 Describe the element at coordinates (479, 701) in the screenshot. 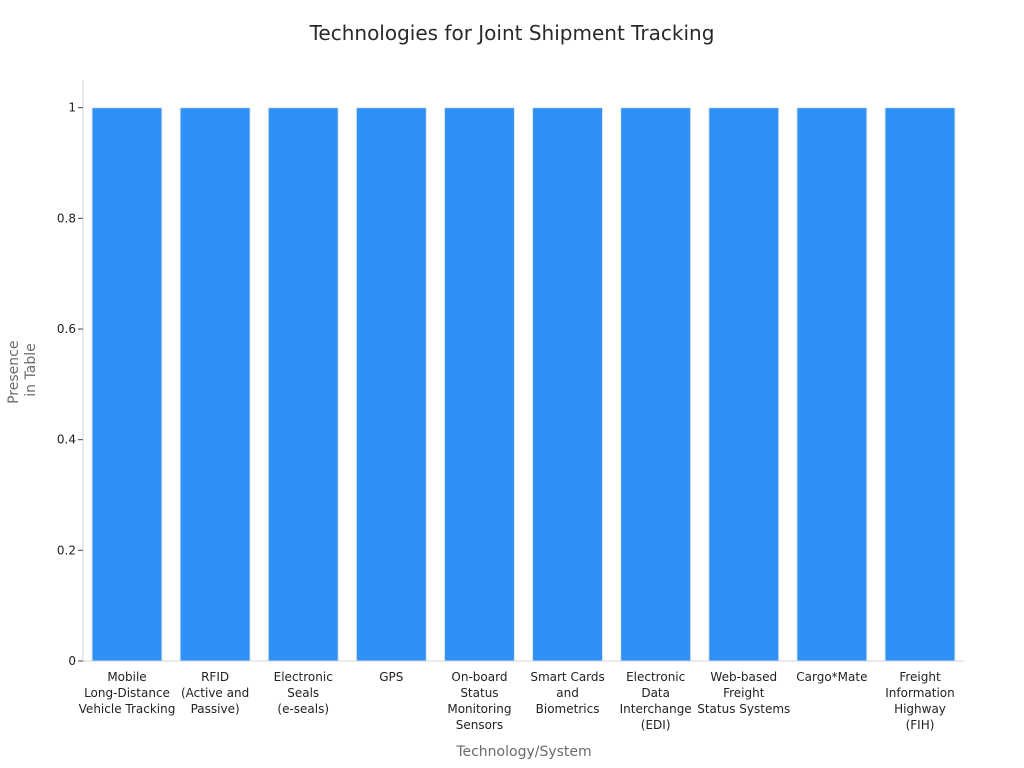

I see `x-tick-label: On-board Status Monitoring Sensors` at that location.